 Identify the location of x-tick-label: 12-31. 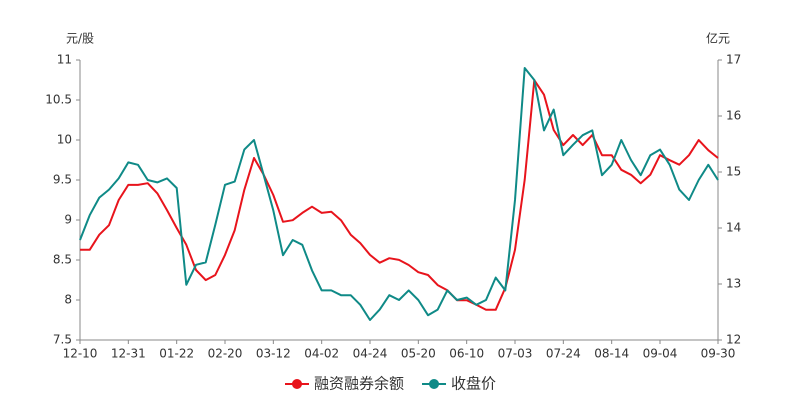
(128, 354).